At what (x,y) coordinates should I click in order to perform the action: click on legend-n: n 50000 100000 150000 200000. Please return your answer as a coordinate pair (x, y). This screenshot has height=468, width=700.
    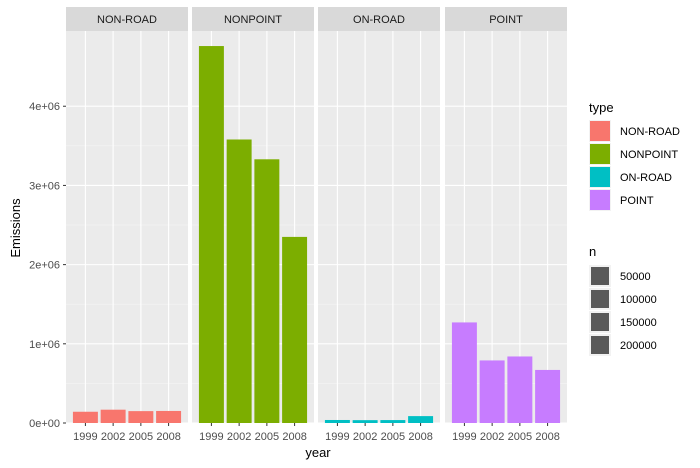
    Looking at the image, I should click on (623, 300).